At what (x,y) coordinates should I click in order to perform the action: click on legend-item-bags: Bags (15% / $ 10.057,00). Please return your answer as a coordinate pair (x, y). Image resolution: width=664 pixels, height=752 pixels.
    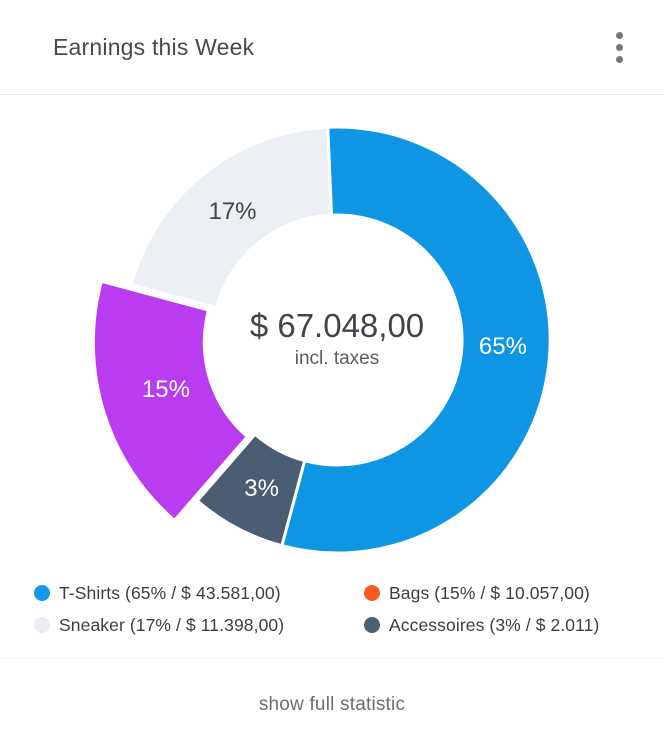
    Looking at the image, I should click on (514, 593).